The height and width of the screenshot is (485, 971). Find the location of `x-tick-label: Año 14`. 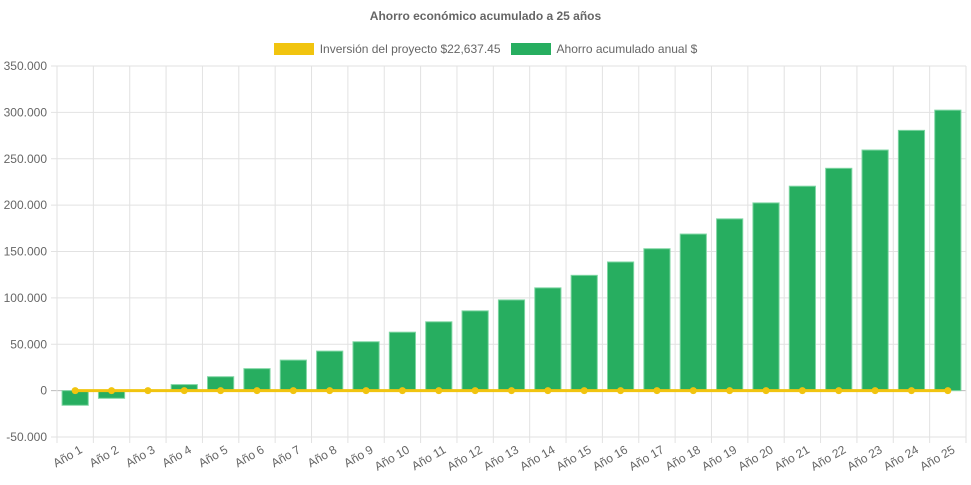

x-tick-label: Año 14 is located at coordinates (537, 457).